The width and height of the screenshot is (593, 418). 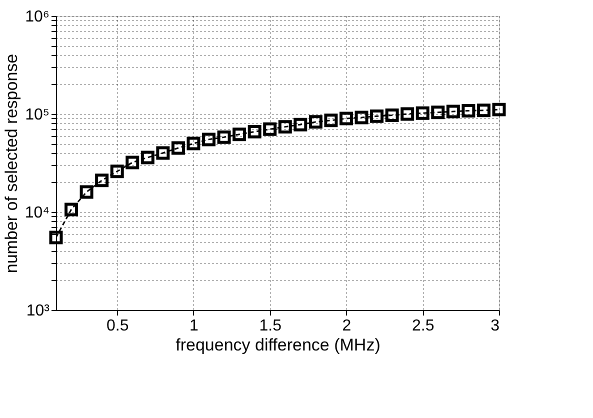 What do you see at coordinates (423, 326) in the screenshot?
I see `x-tick-label: 2.5` at bounding box center [423, 326].